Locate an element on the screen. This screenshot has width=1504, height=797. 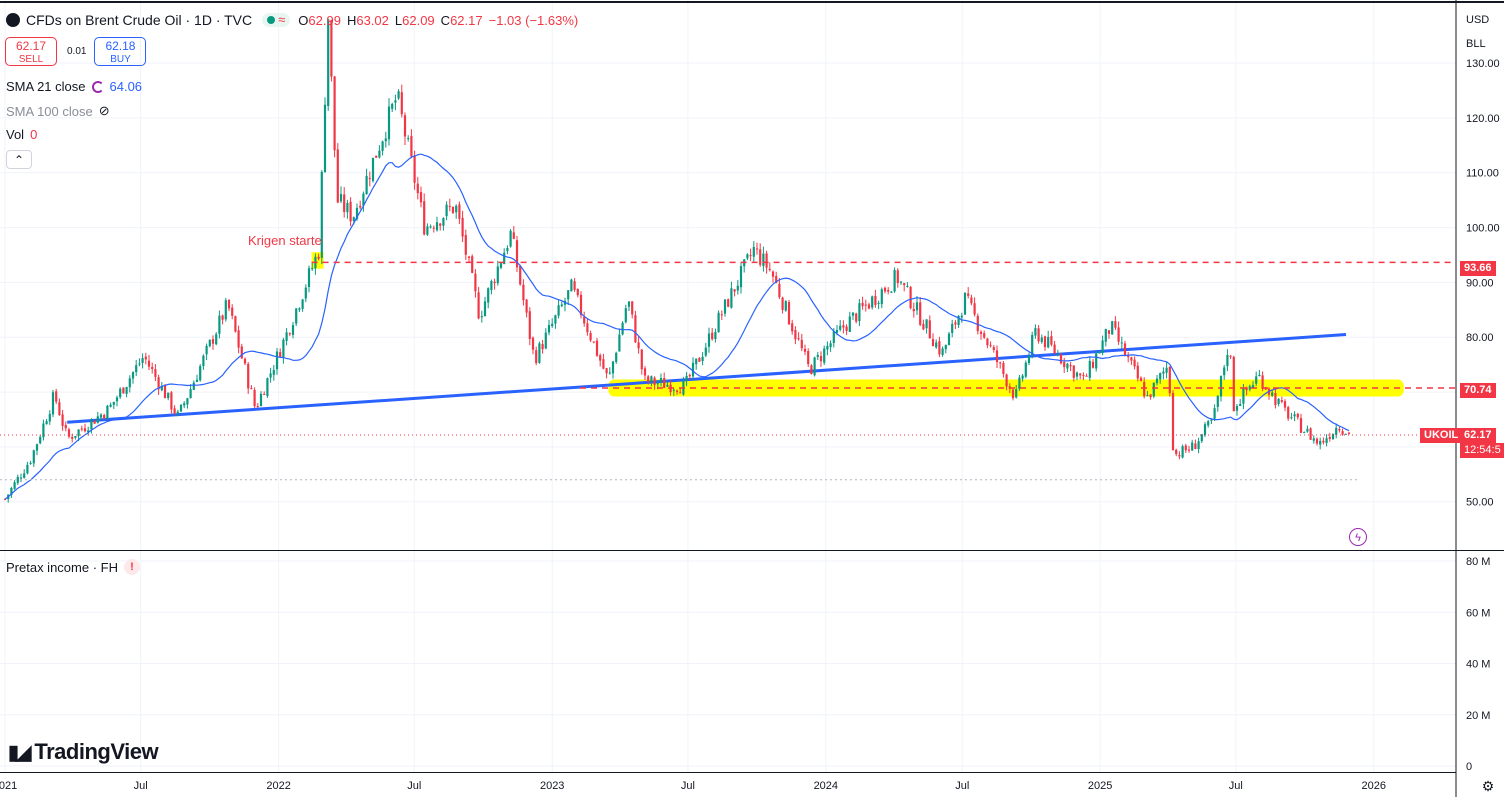
tradingview-logo: ▮◢ TradingView is located at coordinates (83, 752).